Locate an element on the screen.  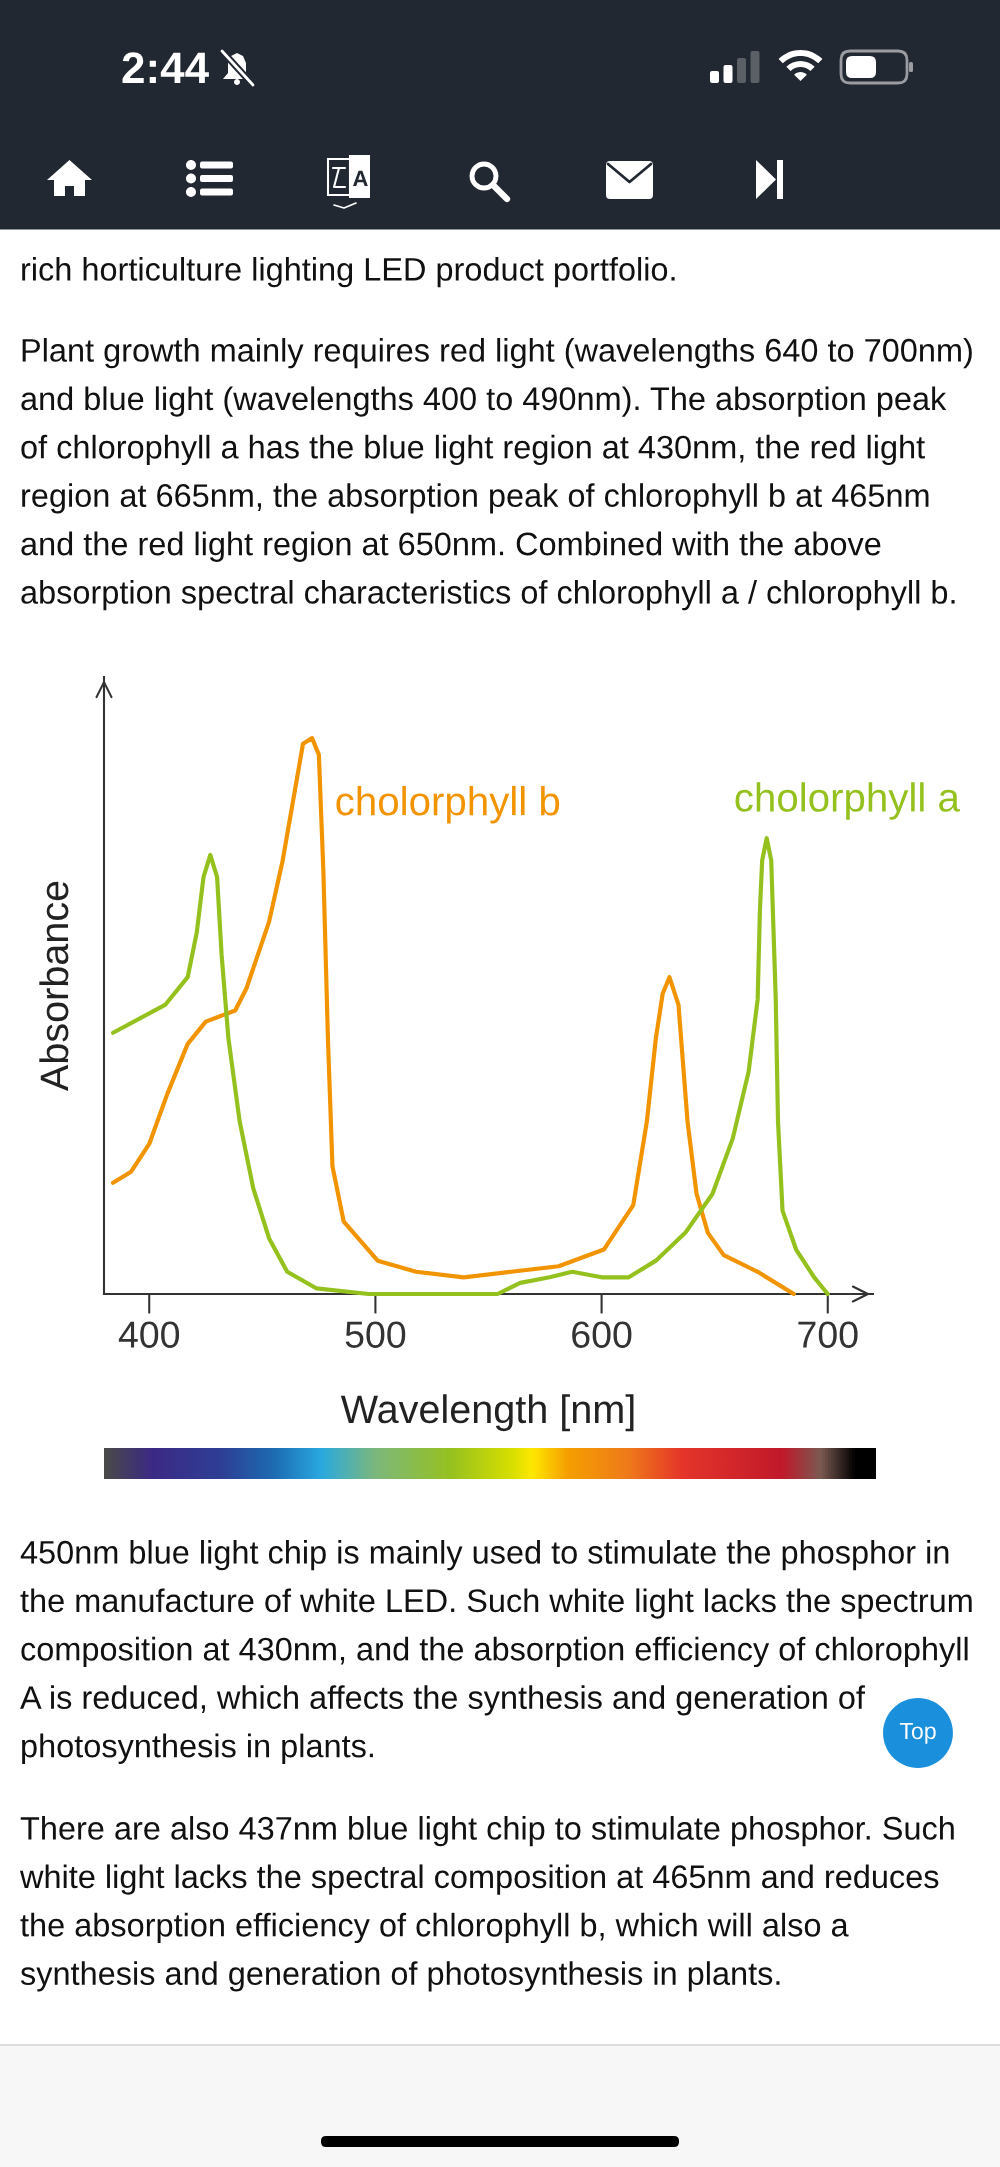
series-label: cholorphyll b is located at coordinates (448, 804).